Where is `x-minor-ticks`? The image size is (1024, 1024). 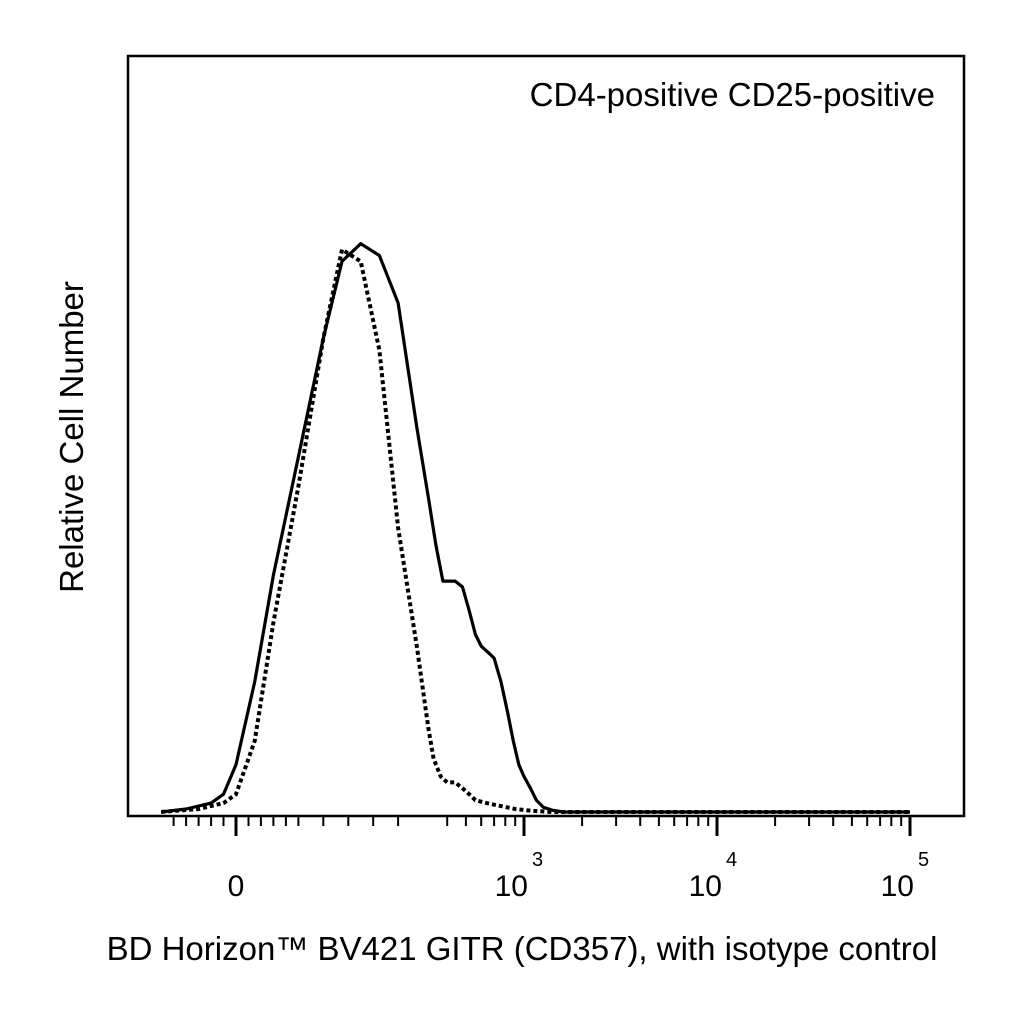
x-minor-ticks is located at coordinates (537, 821).